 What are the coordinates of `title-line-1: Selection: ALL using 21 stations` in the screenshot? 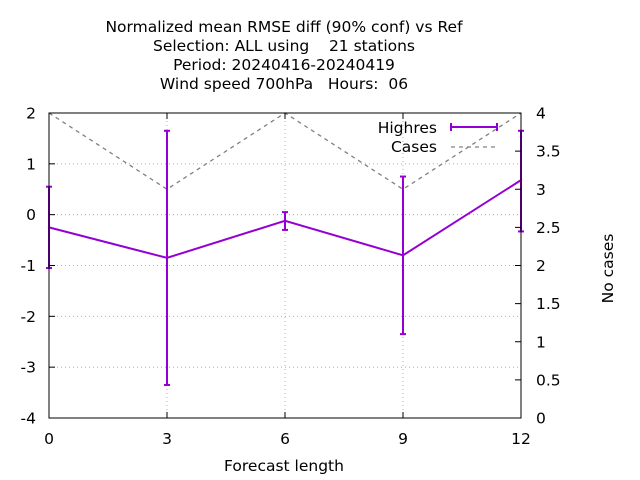 It's located at (284, 46).